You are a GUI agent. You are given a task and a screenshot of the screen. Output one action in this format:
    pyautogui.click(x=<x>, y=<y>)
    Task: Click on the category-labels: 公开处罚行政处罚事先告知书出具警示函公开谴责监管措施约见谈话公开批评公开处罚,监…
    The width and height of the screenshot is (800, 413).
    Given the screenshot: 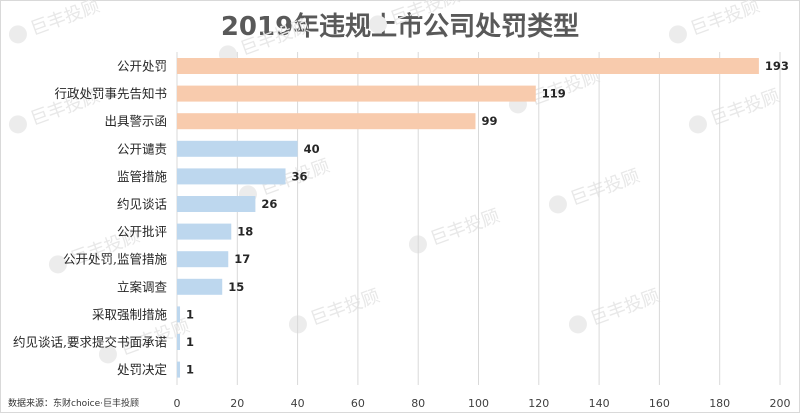 What is the action you would take?
    pyautogui.click(x=90, y=218)
    